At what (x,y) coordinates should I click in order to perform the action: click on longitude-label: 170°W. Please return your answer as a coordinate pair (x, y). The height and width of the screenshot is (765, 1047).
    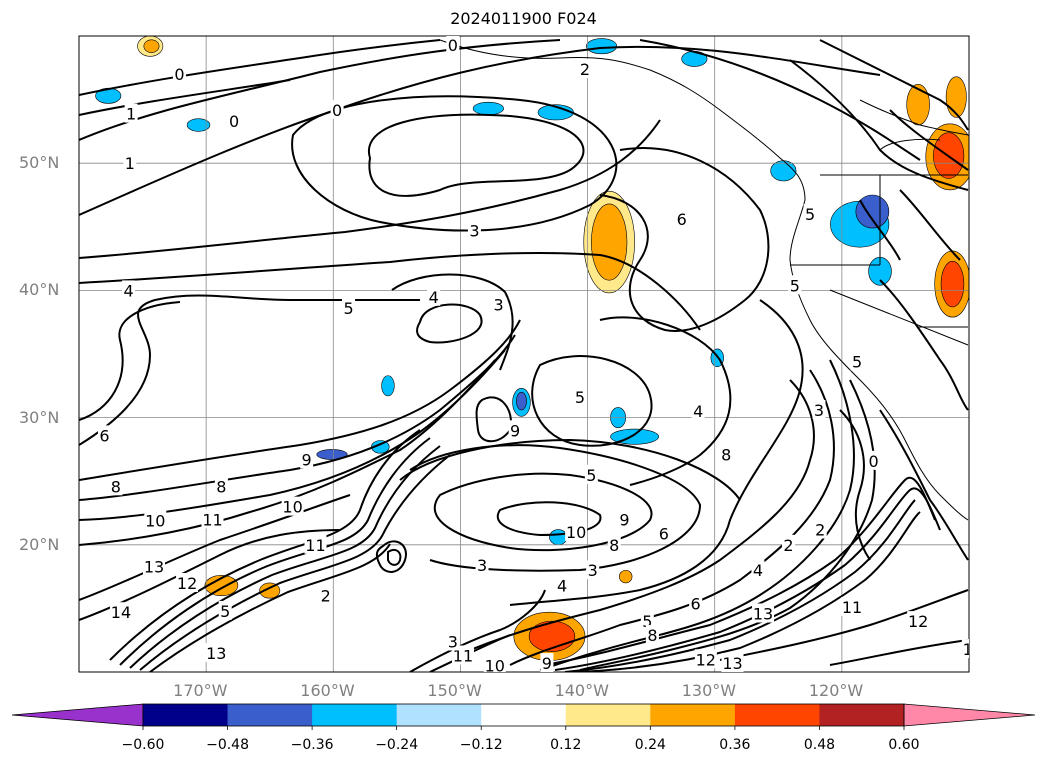
    Looking at the image, I should click on (200, 690).